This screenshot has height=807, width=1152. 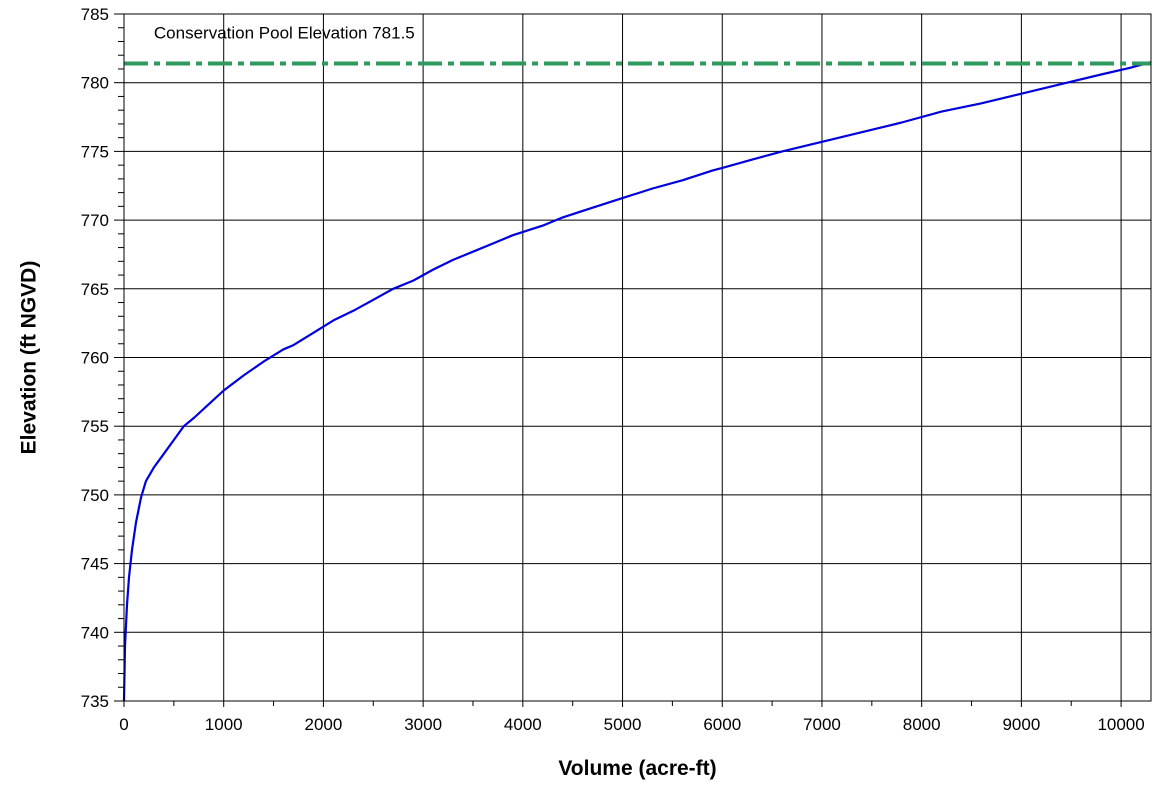 What do you see at coordinates (95, 14) in the screenshot?
I see `y-tick-label: 785` at bounding box center [95, 14].